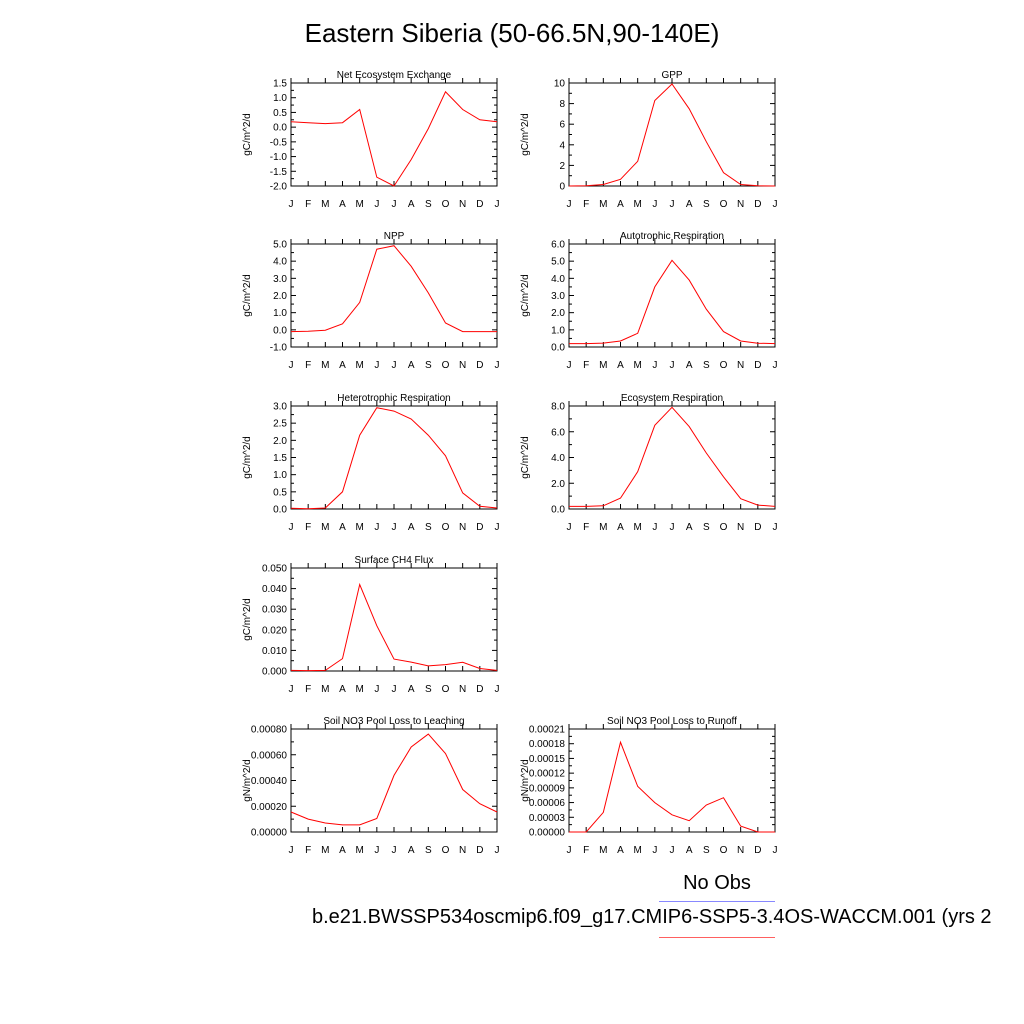  Describe the element at coordinates (717, 937) in the screenshot. I see `legend-model-line` at that location.